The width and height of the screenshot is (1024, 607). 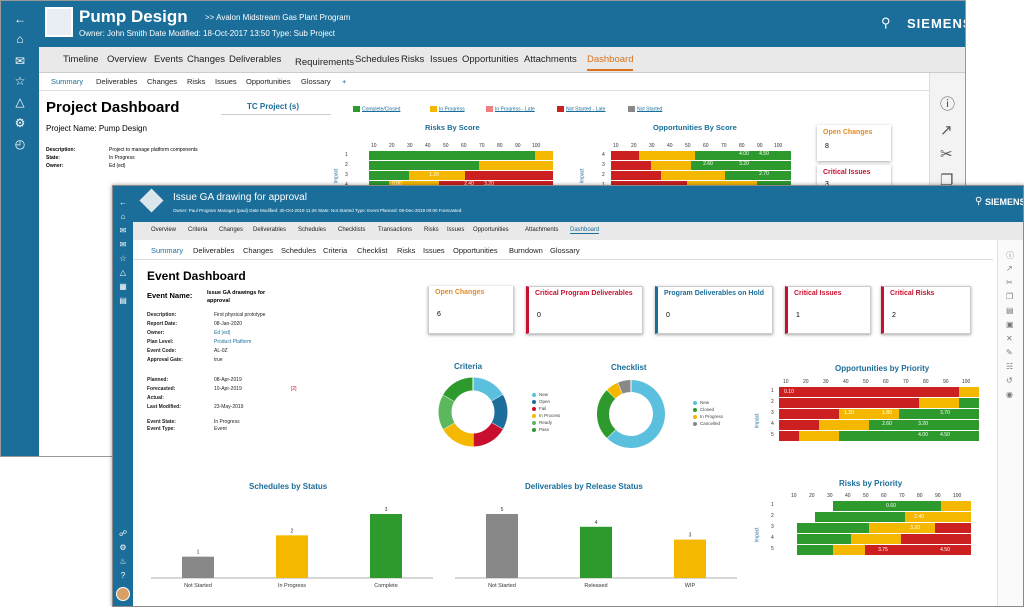 I want to click on tab-timeline: Timeline, so click(x=81, y=59).